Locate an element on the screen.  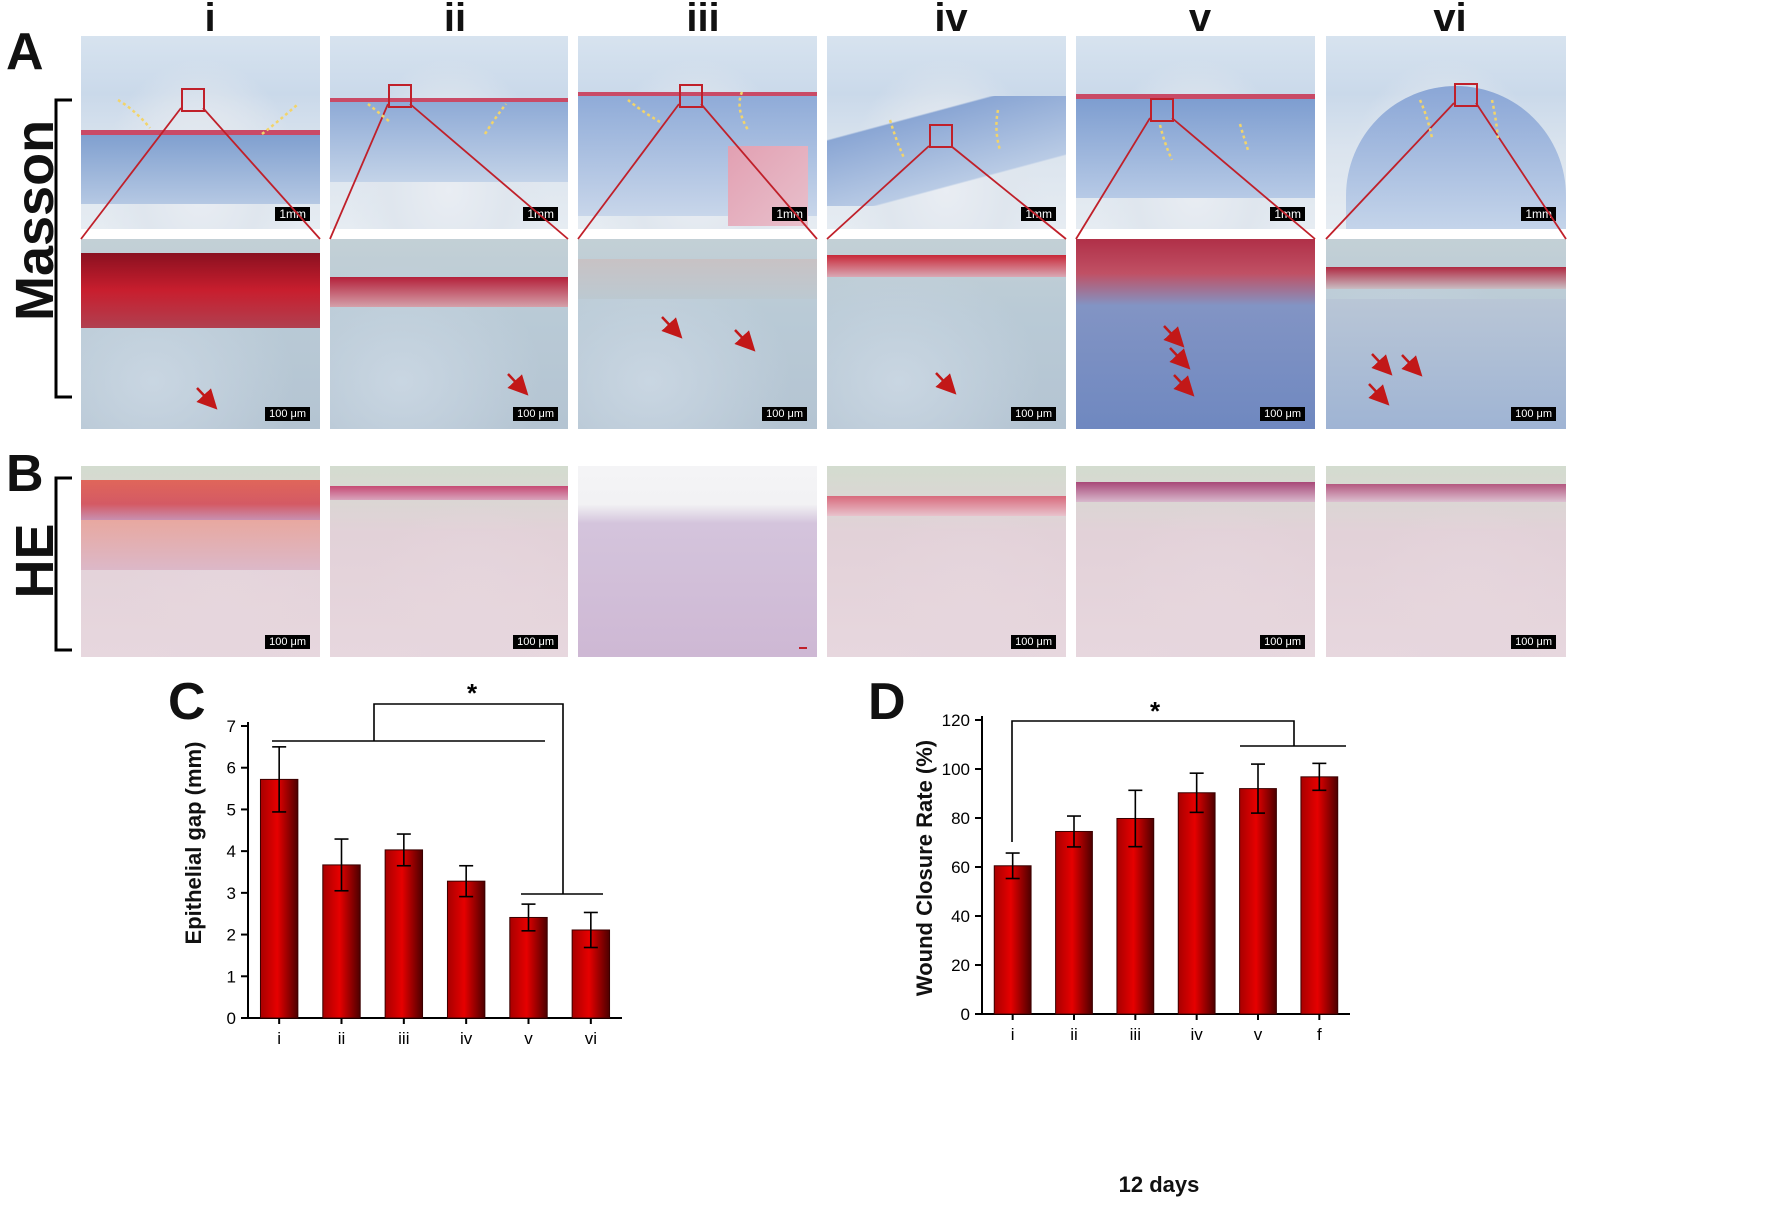
masson-zoom-iv: 100 μm is located at coordinates (946, 334).